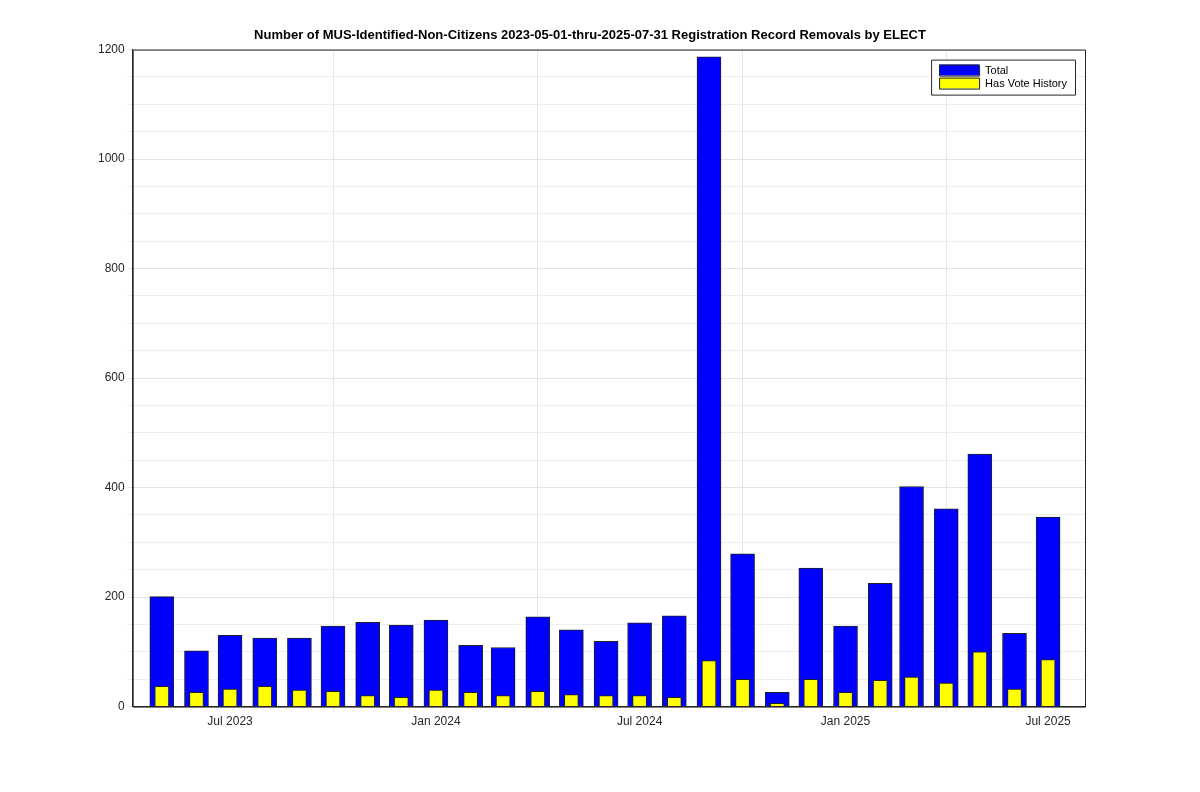  Describe the element at coordinates (639, 721) in the screenshot. I see `x-tick-label: Jul 2024` at that location.